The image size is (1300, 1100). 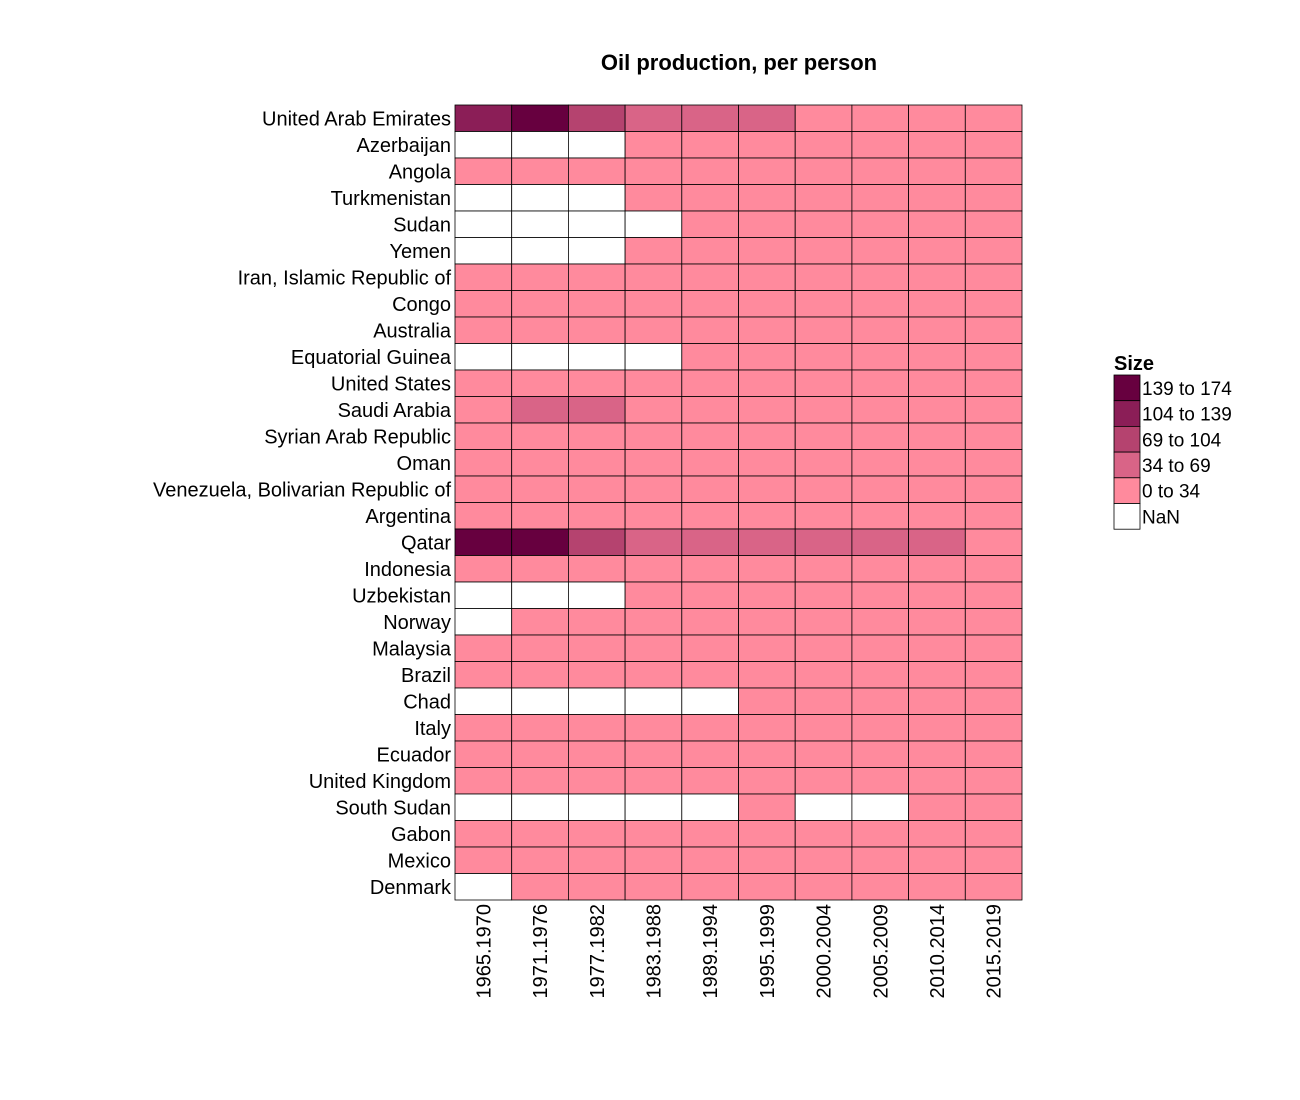 I want to click on row-label-syrian-arab-republic: Syrian Arab Republic, so click(x=357, y=437).